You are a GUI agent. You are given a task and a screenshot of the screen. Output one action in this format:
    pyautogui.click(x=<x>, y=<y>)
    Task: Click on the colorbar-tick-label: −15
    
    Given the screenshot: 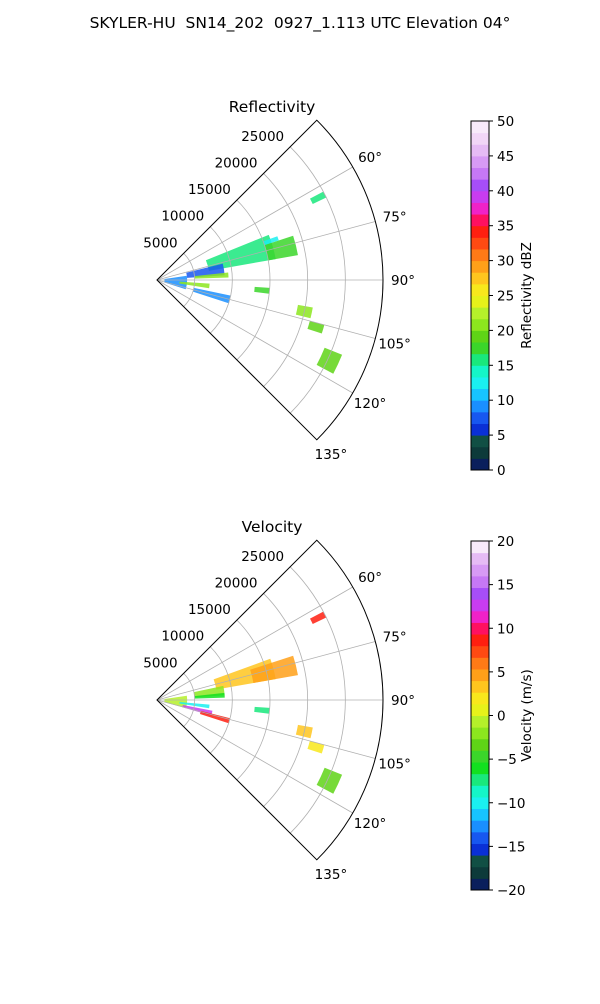 What is the action you would take?
    pyautogui.click(x=511, y=847)
    